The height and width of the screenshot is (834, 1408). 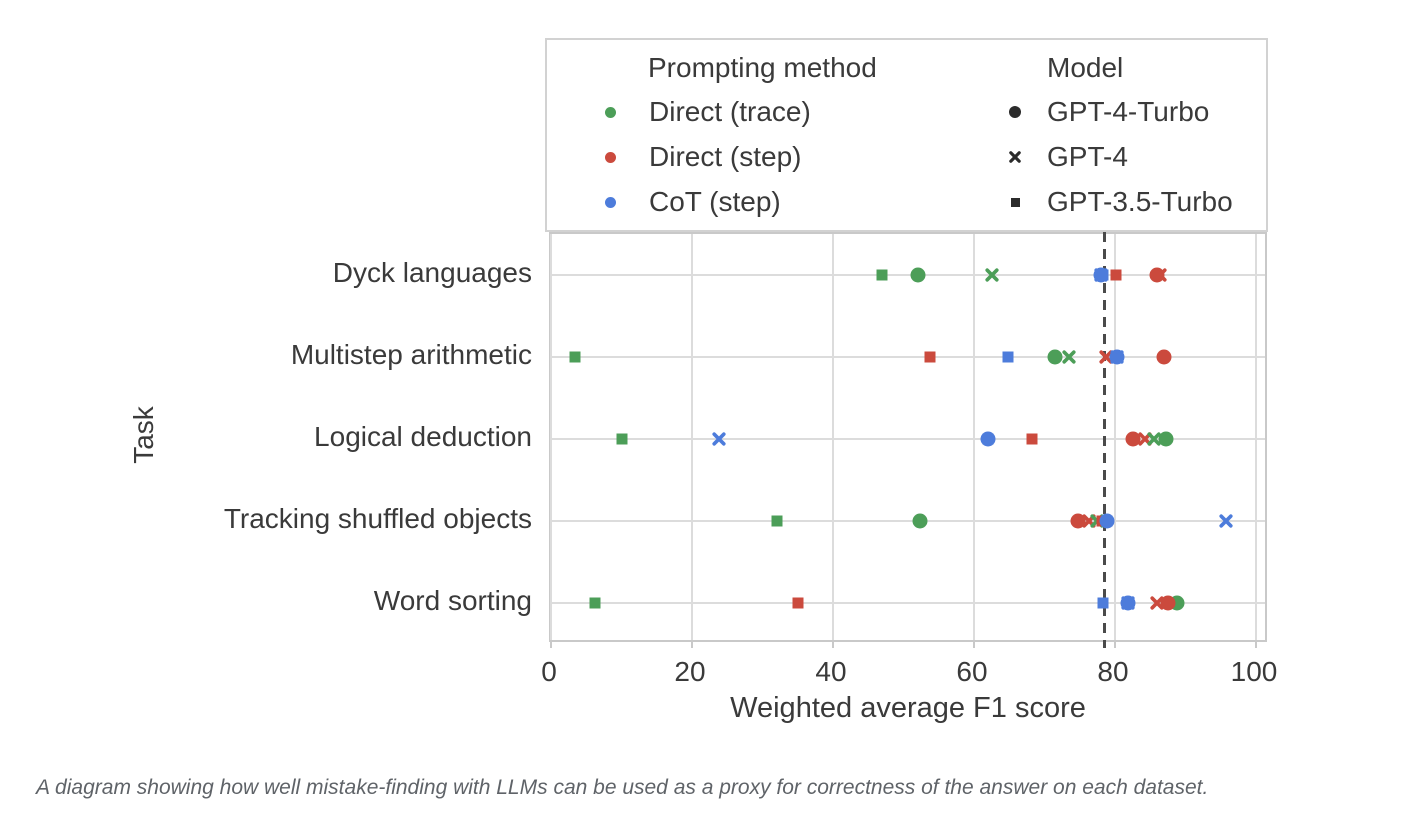 I want to click on direct-trace-swatch-icon, so click(x=610, y=112).